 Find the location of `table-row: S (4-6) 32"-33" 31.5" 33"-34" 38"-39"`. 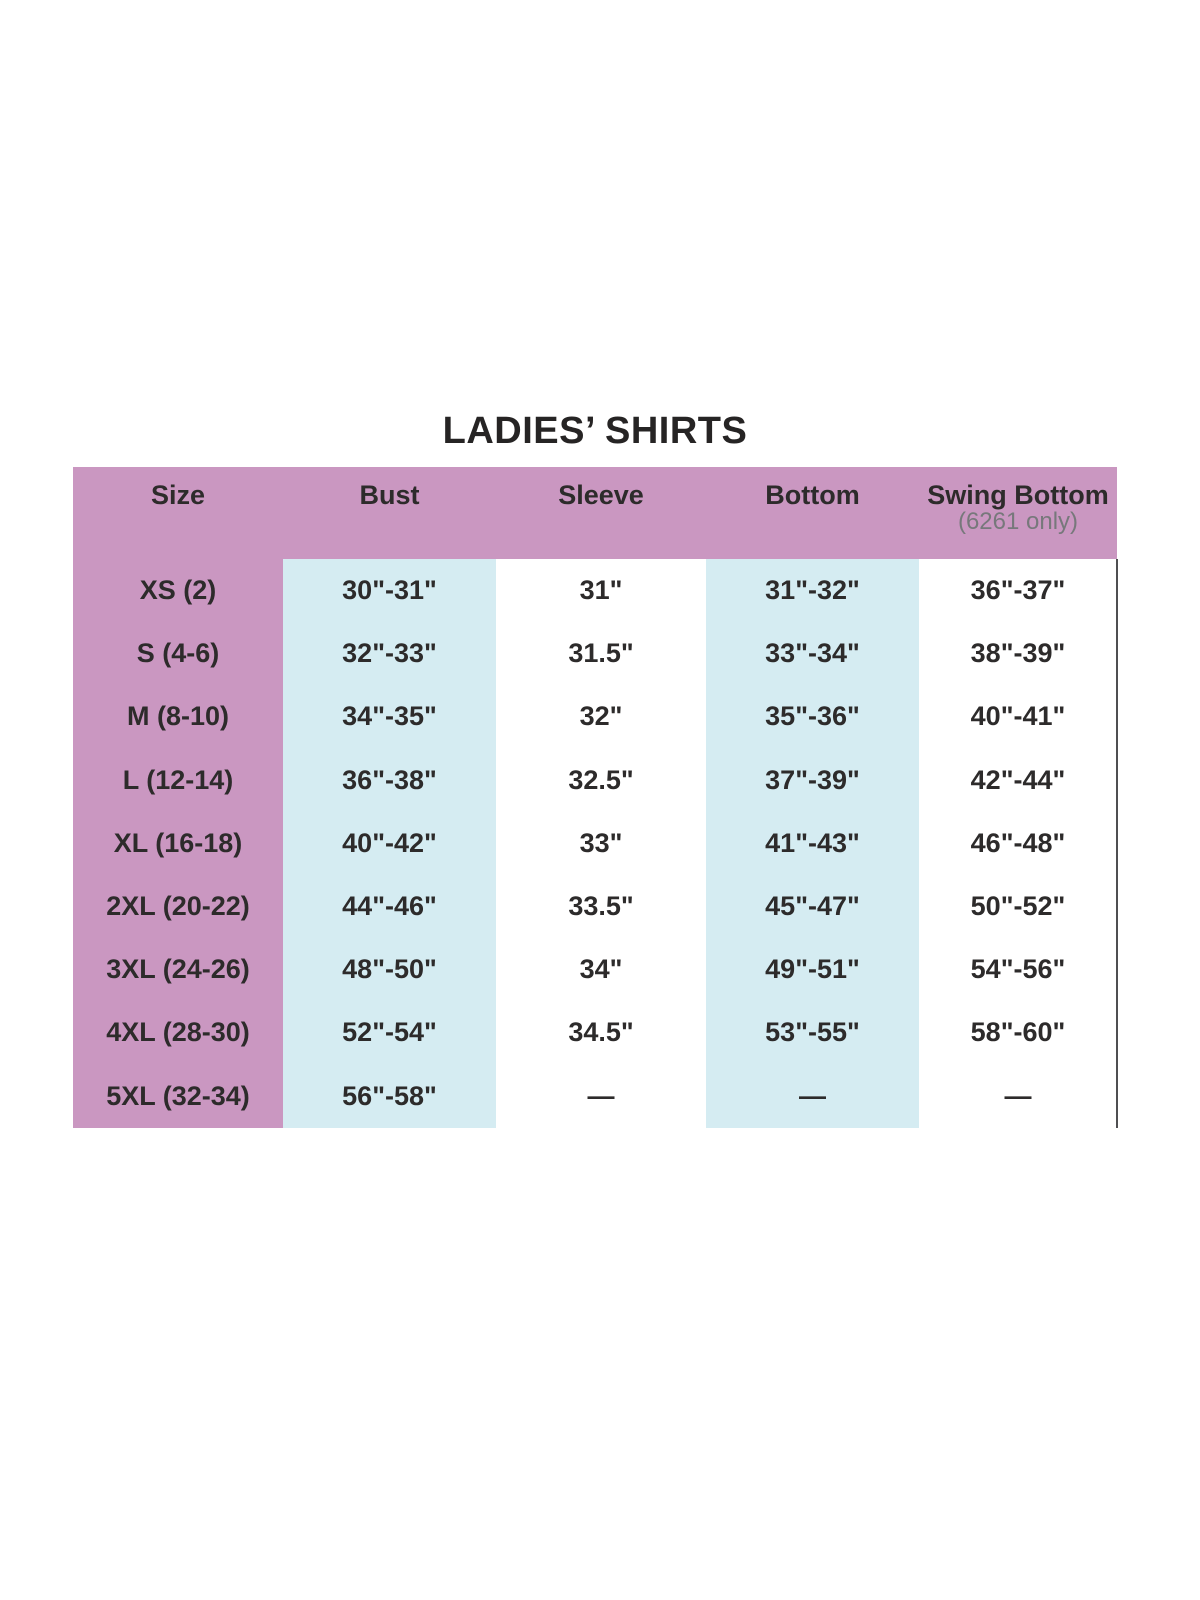

table-row: S (4-6) 32"-33" 31.5" 33"-34" 38"-39" is located at coordinates (595, 654).